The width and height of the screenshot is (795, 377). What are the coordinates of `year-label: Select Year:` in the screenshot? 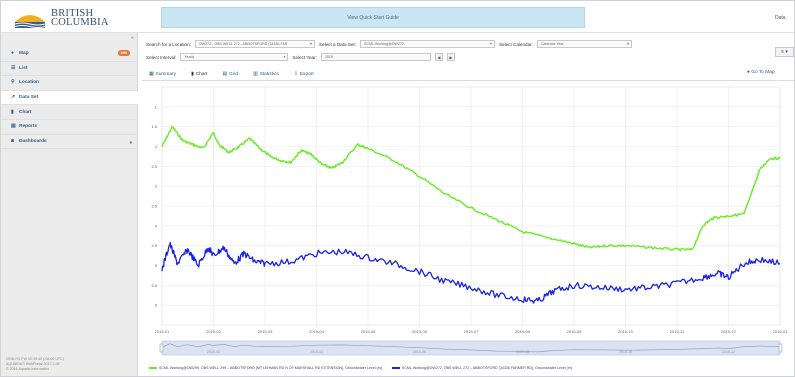 It's located at (304, 57).